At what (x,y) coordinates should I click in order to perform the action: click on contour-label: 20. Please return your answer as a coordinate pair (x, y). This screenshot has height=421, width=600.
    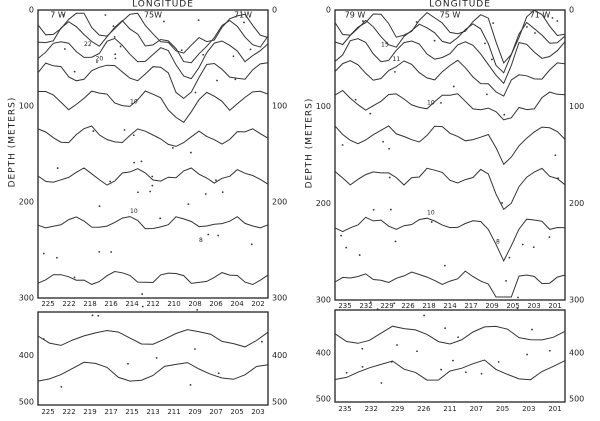
    Looking at the image, I should click on (100, 58).